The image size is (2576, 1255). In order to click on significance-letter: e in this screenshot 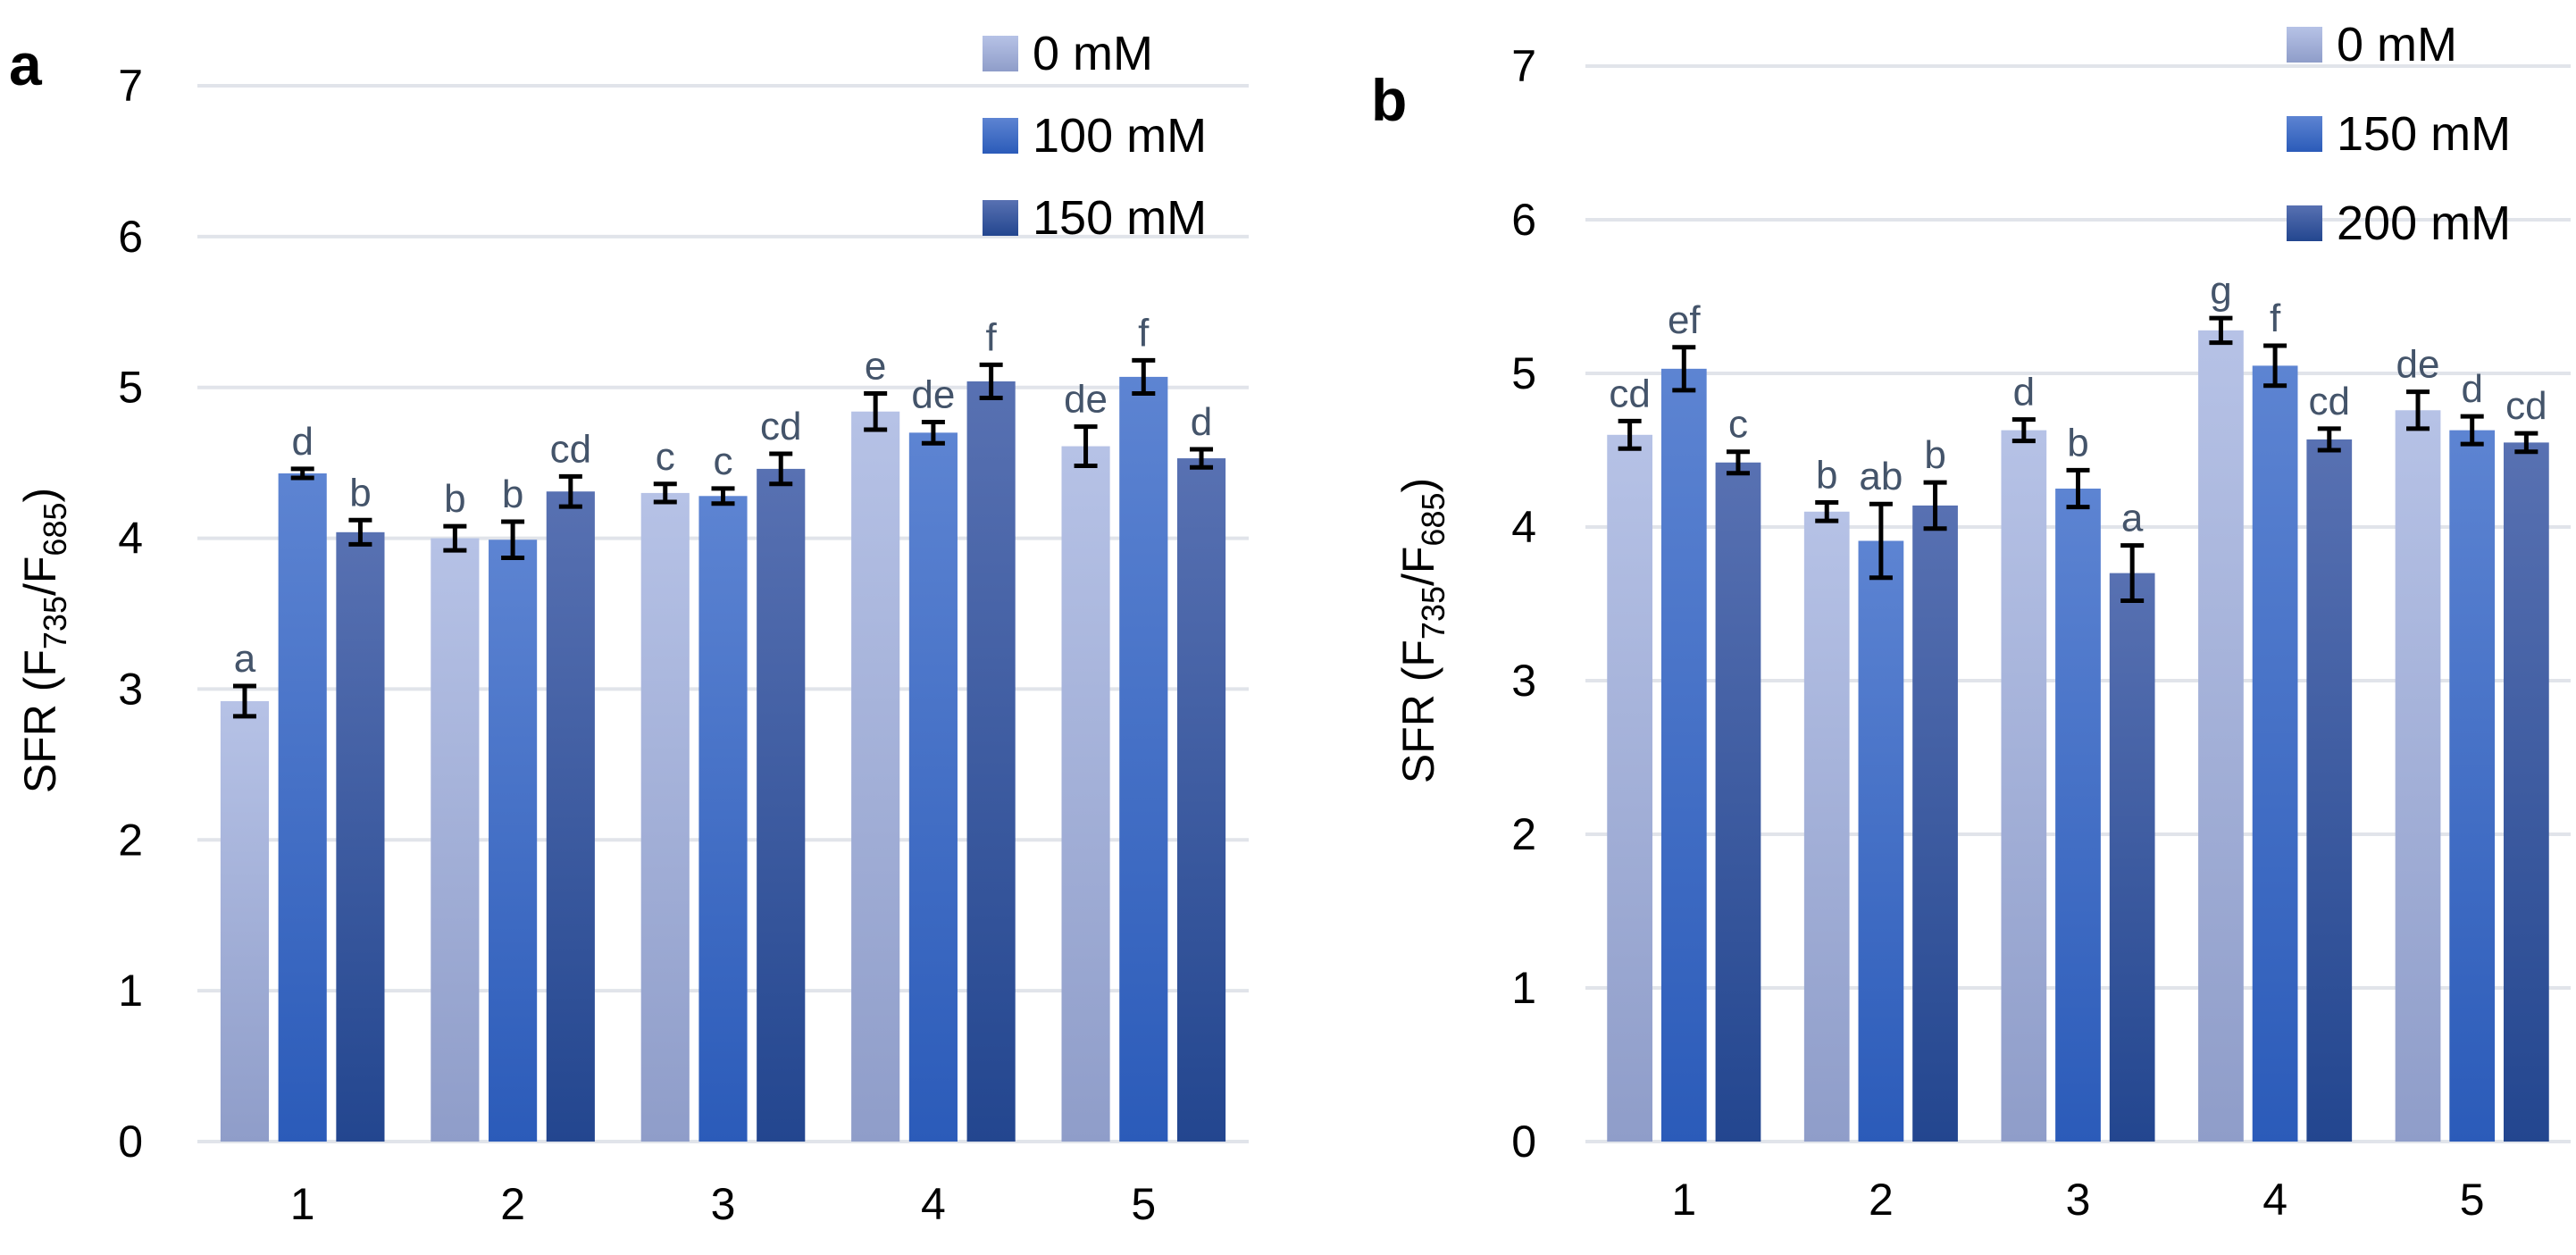, I will do `click(876, 366)`.